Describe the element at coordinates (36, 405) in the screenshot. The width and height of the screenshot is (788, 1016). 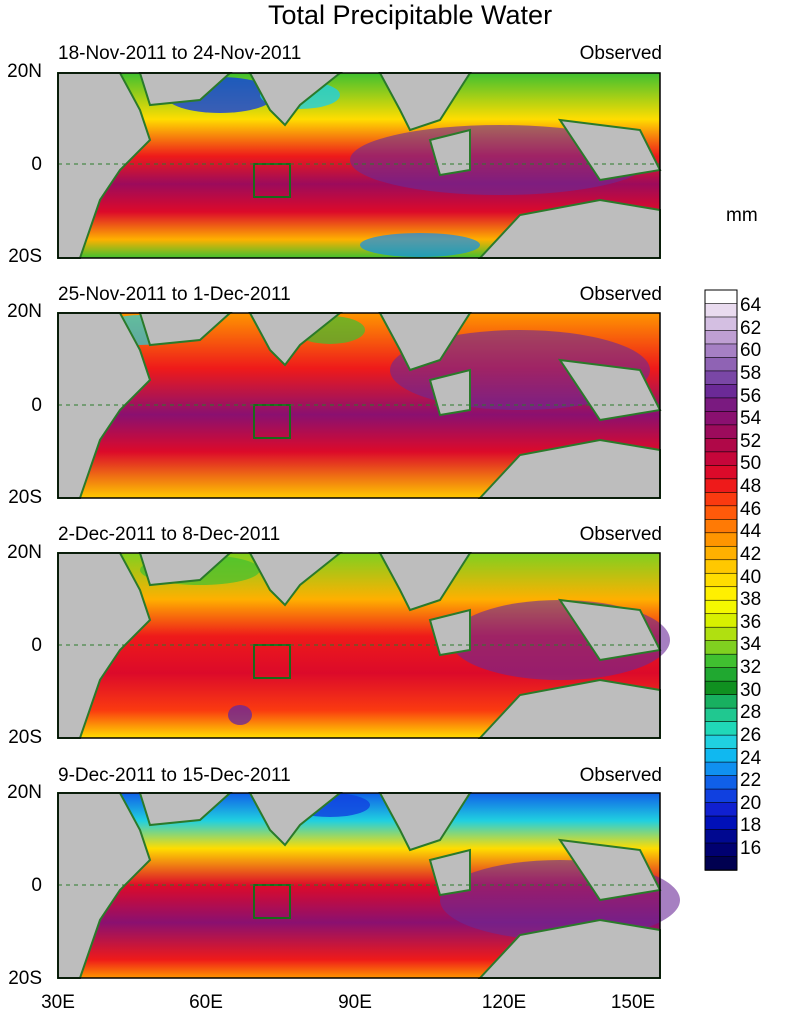
I see `p2-lat-0: 0` at that location.